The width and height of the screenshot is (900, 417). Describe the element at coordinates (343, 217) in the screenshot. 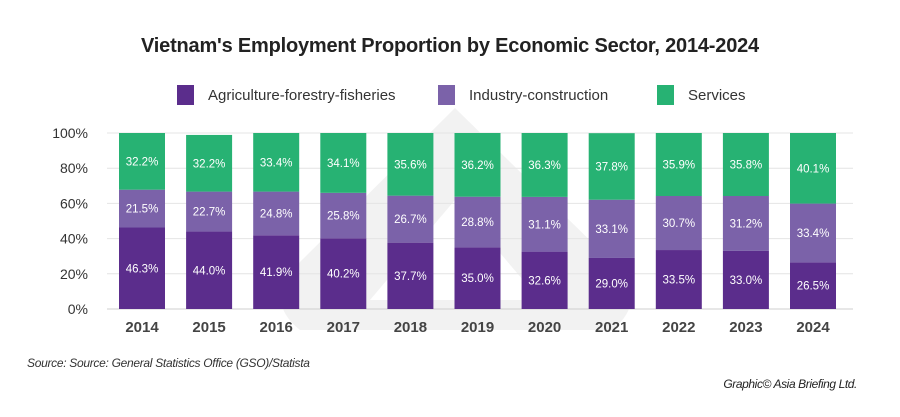

I see `data-label: 25.8%` at that location.